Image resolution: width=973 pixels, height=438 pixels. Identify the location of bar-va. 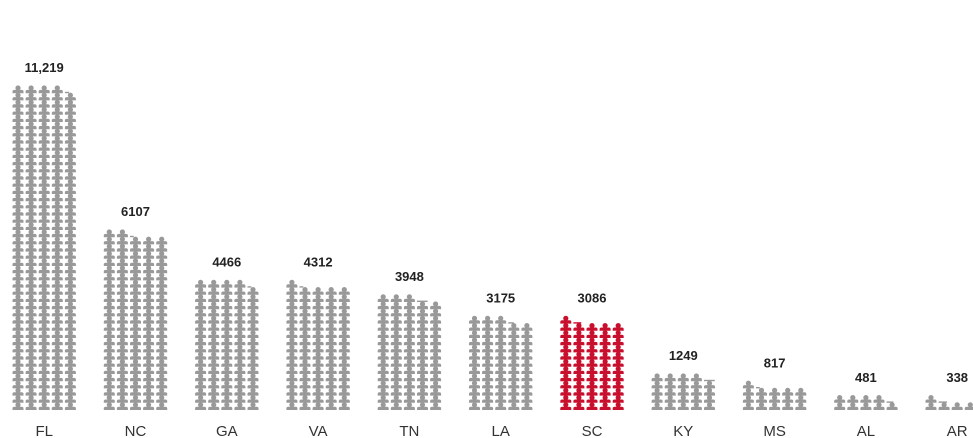
(318, 344).